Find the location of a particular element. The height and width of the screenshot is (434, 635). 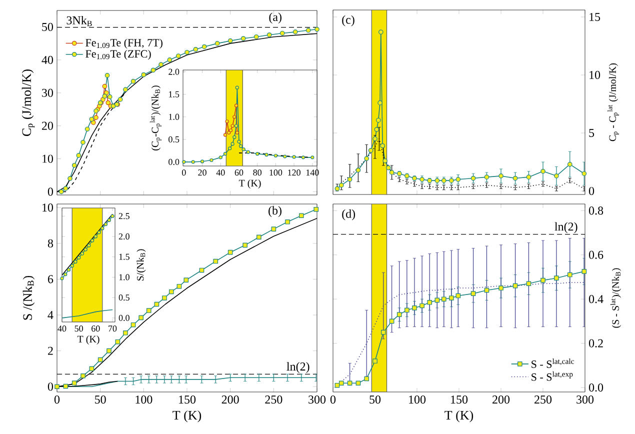

annotation: (c) is located at coordinates (348, 20).